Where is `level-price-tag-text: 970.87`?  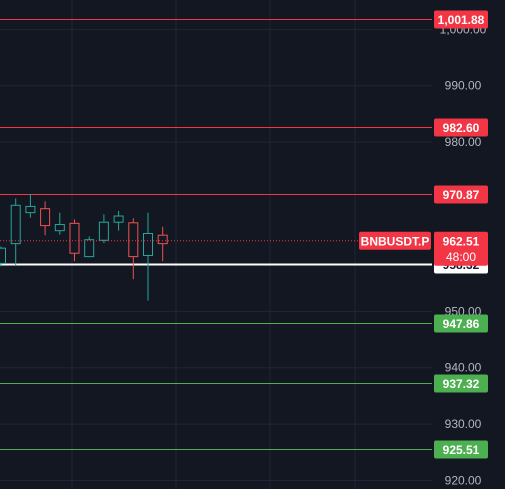 level-price-tag-text: 970.87 is located at coordinates (461, 195).